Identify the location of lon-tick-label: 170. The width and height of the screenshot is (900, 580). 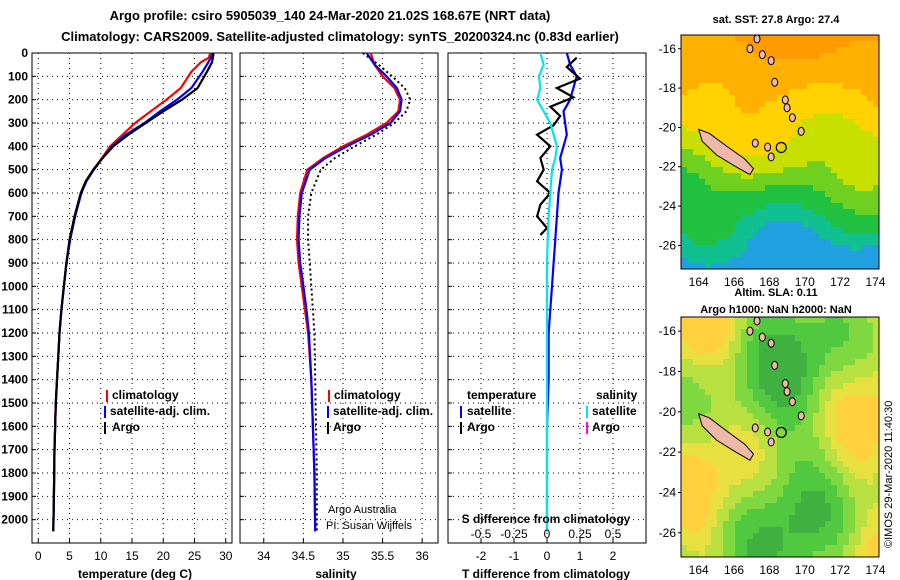
(805, 282).